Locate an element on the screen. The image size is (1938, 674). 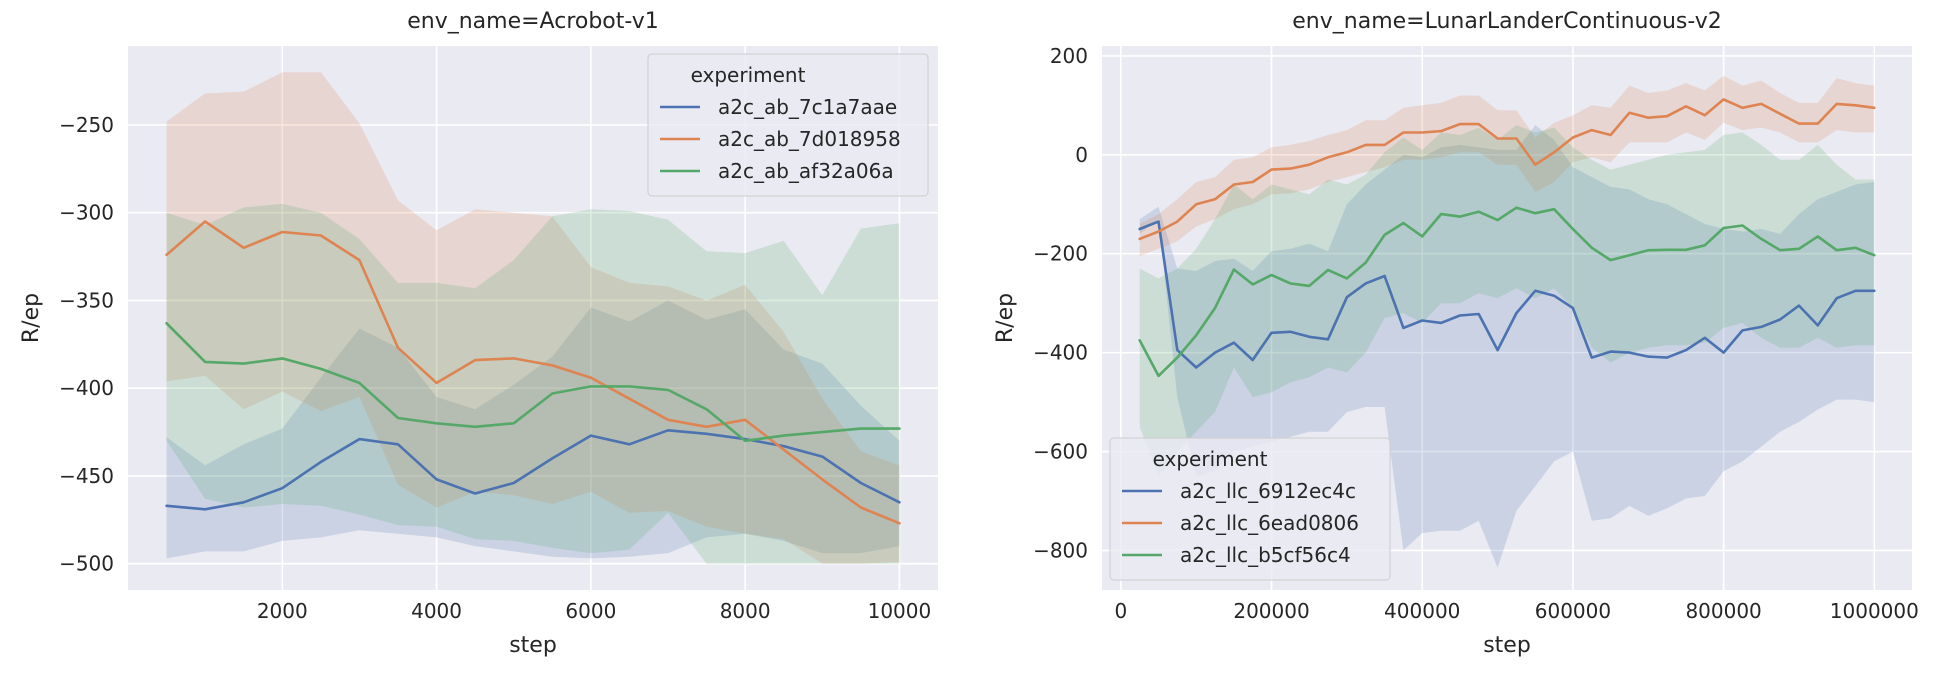
y-tick-label: −300 is located at coordinates (86, 213).